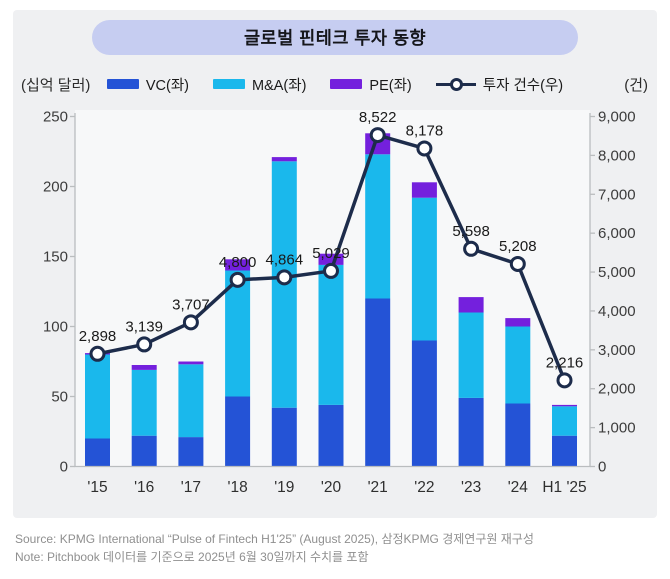  I want to click on x-tick-label: '15, so click(97, 487).